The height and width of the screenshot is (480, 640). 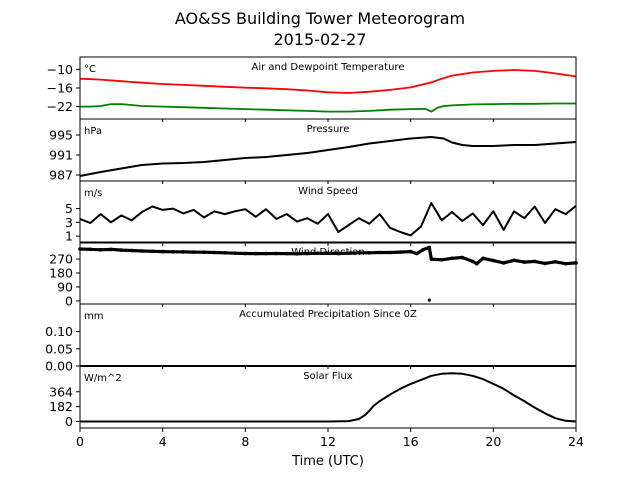 I want to click on solar-flux-title: Solar Flux, so click(x=328, y=376).